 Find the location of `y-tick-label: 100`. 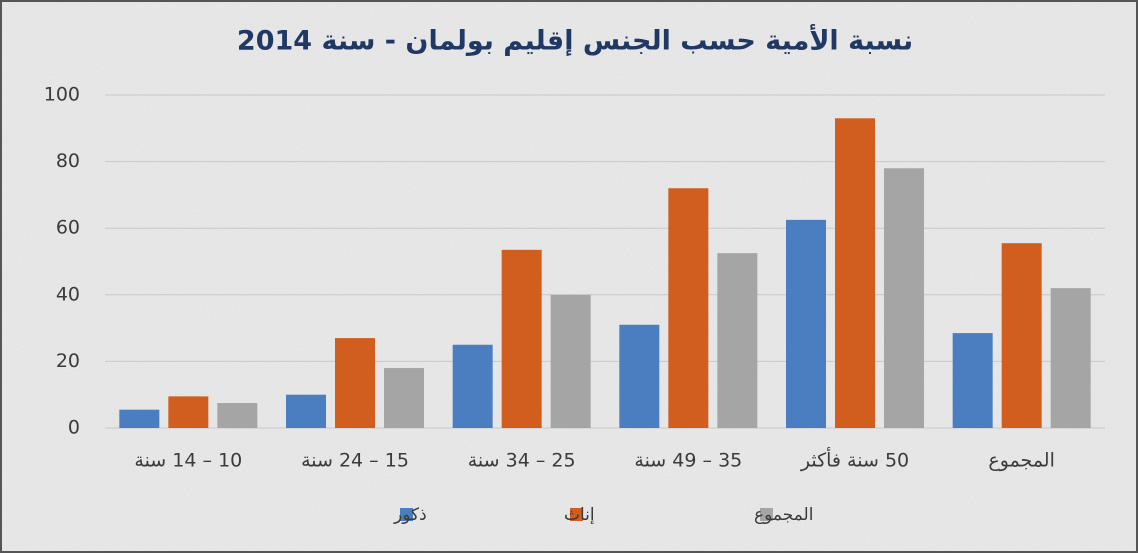

y-tick-label: 100 is located at coordinates (62, 95).